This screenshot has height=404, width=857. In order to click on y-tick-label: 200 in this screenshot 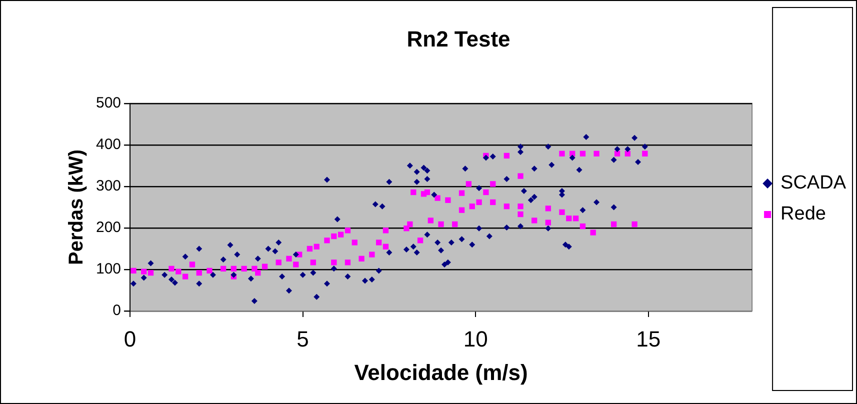, I will do `click(109, 227)`.